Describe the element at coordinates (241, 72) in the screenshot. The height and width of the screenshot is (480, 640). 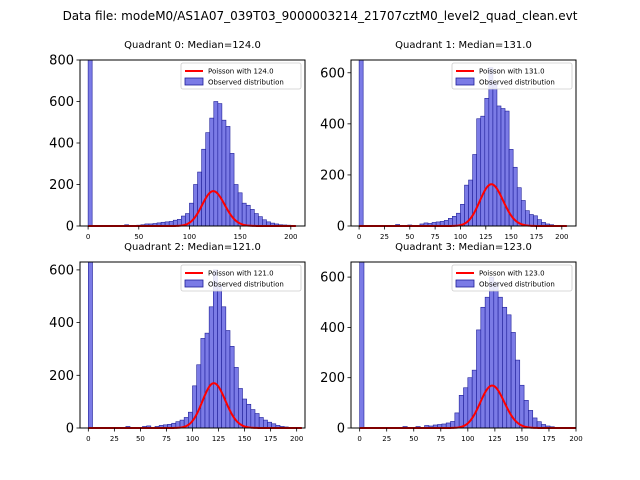
I see `legend-poisson-label: Poisson with 124.0` at that location.